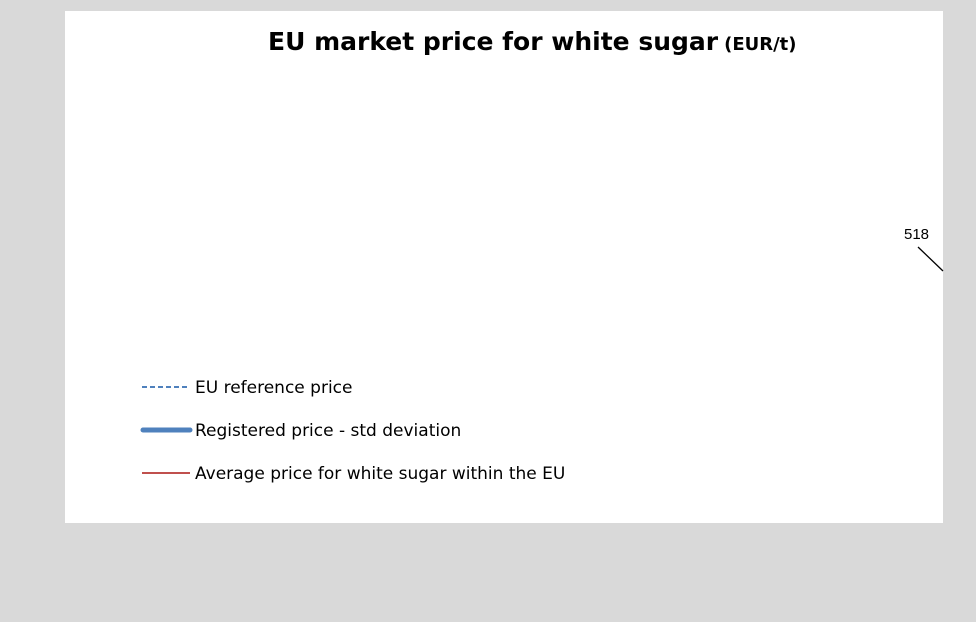  Describe the element at coordinates (493, 41) in the screenshot. I see `chart-title-main: EU market price for white sugar` at that location.